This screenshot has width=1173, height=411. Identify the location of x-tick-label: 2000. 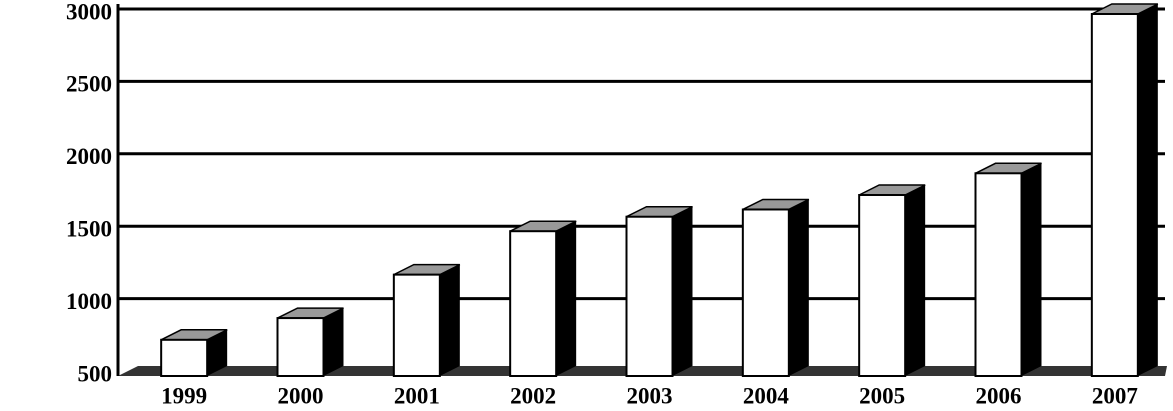
(301, 395).